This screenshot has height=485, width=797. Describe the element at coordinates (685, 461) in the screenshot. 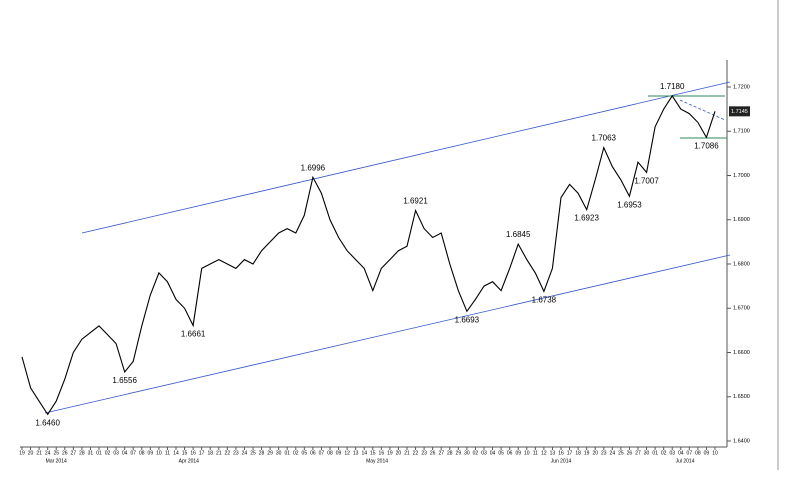

I see `month-label: Jul 2014` at that location.